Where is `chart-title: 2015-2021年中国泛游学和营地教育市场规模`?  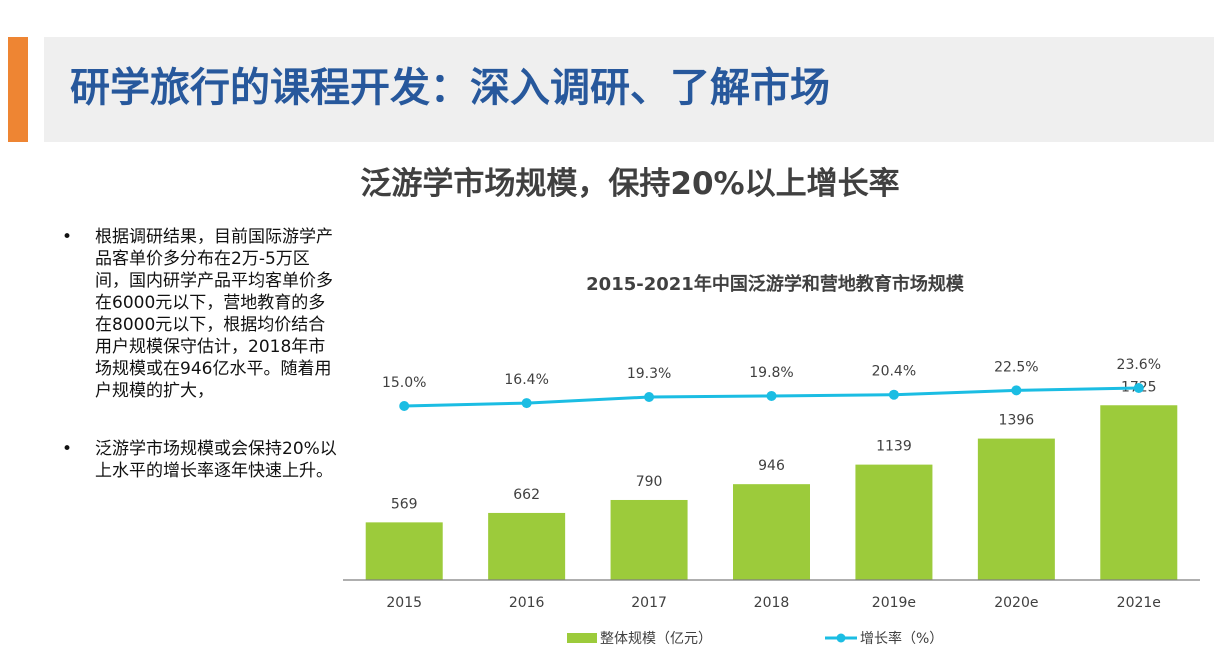
chart-title: 2015-2021年中国泛游学和营地教育市场规模 is located at coordinates (775, 284).